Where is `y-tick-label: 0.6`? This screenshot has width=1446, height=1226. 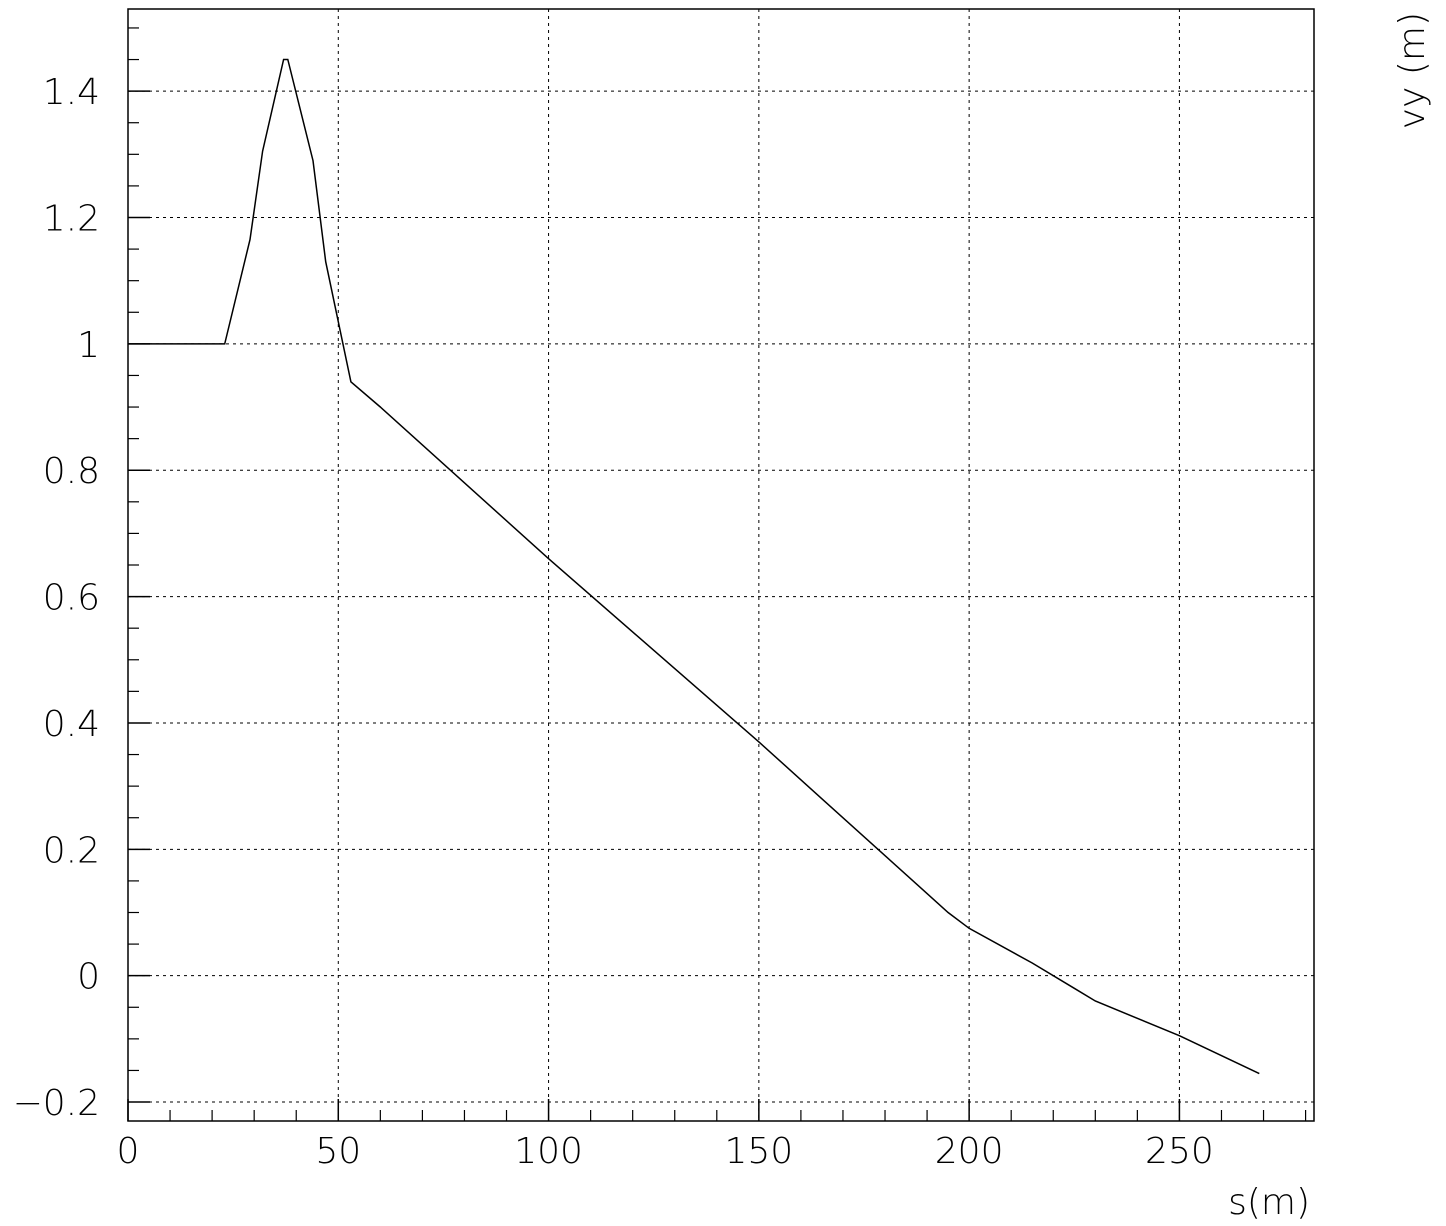
y-tick-label: 0.6 is located at coordinates (71, 598).